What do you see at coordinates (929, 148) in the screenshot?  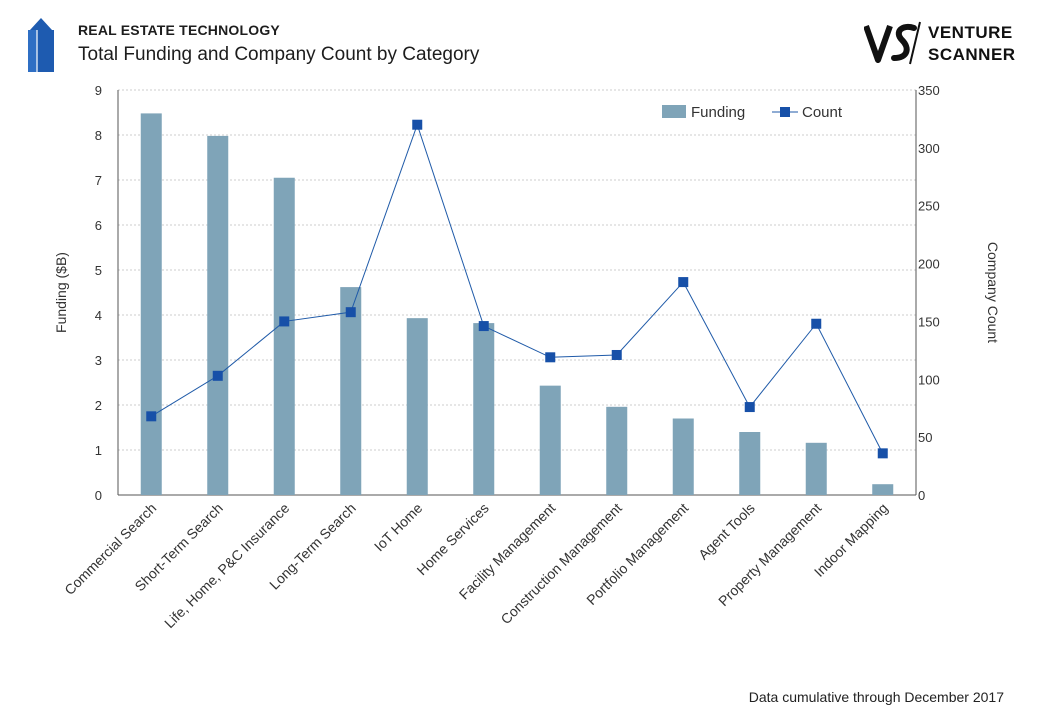 I see `y2-tick-label: 300` at bounding box center [929, 148].